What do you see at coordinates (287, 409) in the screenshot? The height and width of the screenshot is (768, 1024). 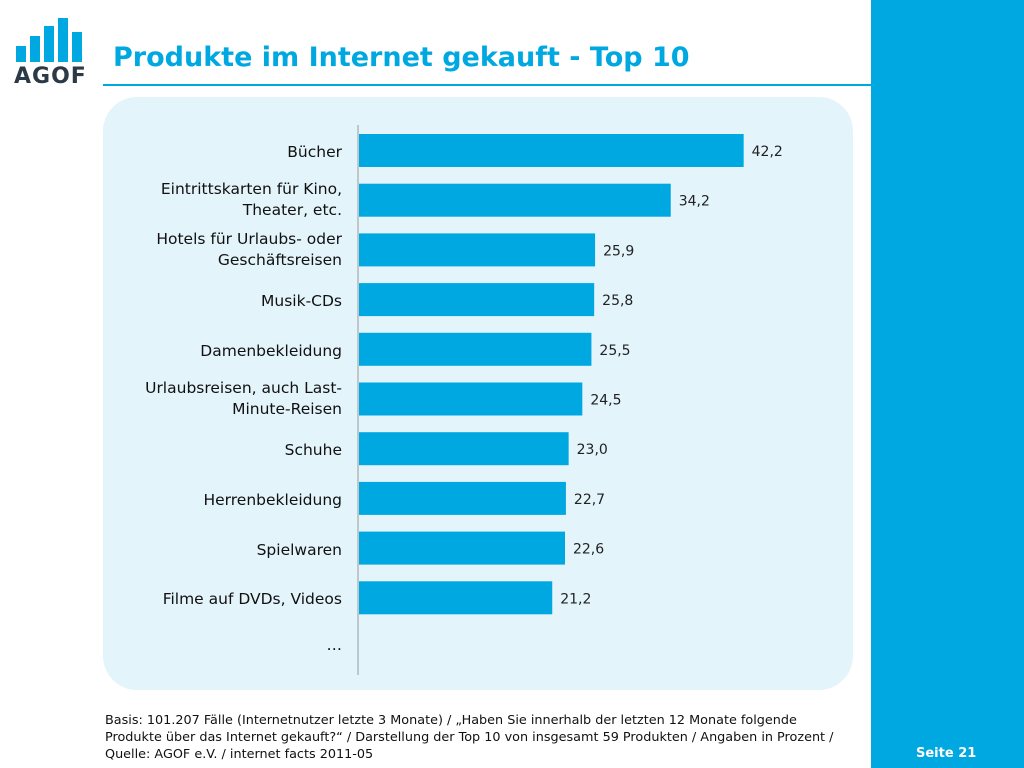 I see `category-label-line: Minute-Reisen` at bounding box center [287, 409].